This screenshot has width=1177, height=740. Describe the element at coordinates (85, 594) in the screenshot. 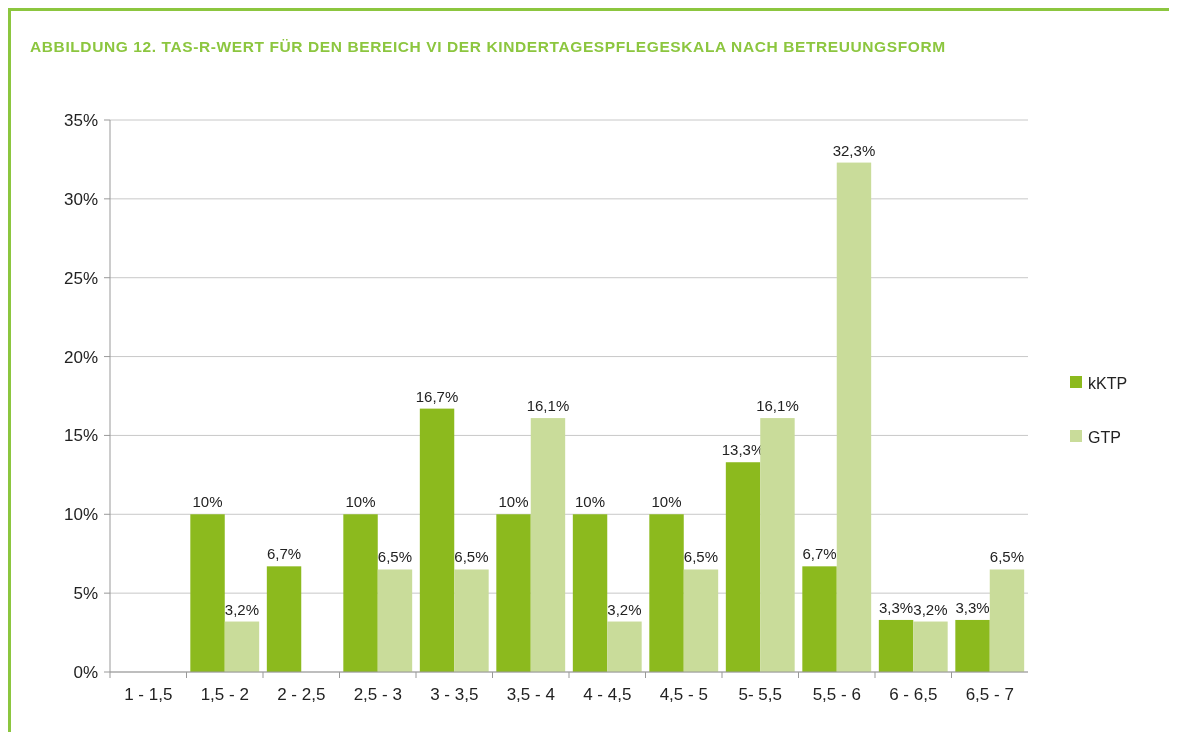

I see `y-tick-label: 5%` at that location.